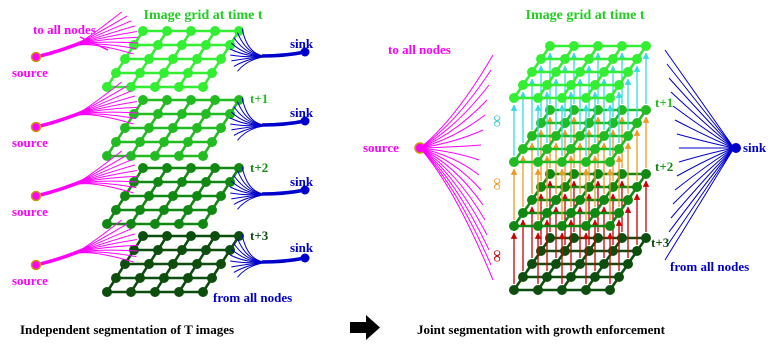 This screenshot has width=774, height=350. I want to click on infinity-symbol-red: ∞, so click(496, 256).